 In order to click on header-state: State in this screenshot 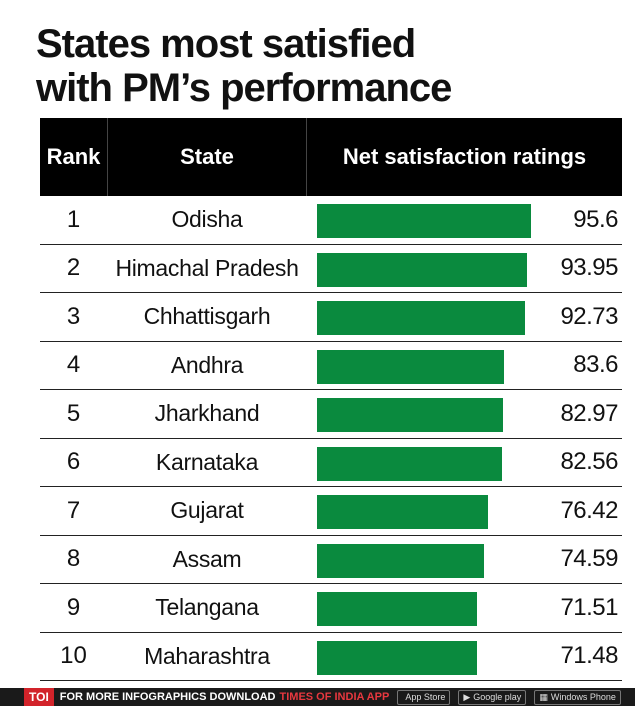, I will do `click(207, 157)`.